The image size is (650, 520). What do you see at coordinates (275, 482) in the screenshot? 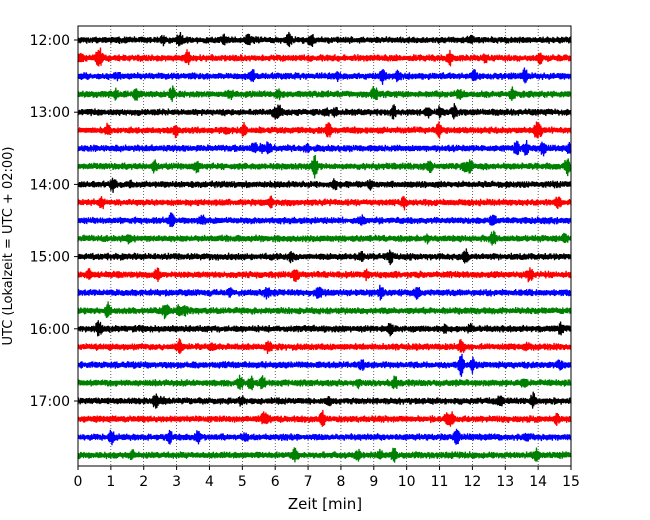
I see `x-tick-label-6: 6` at bounding box center [275, 482].